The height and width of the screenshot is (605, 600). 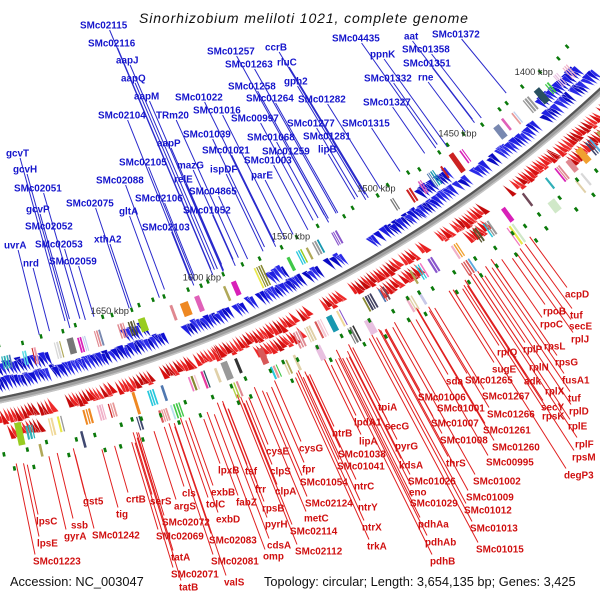 What do you see at coordinates (418, 493) in the screenshot?
I see `svg-text: eno` at bounding box center [418, 493].